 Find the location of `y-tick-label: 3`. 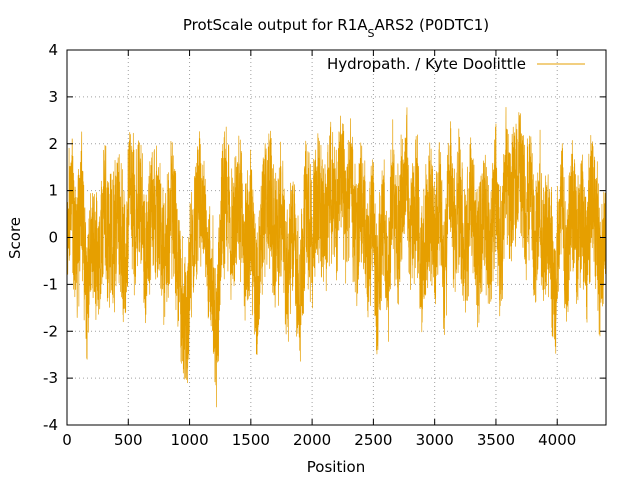

y-tick-label: 3 is located at coordinates (53, 97).